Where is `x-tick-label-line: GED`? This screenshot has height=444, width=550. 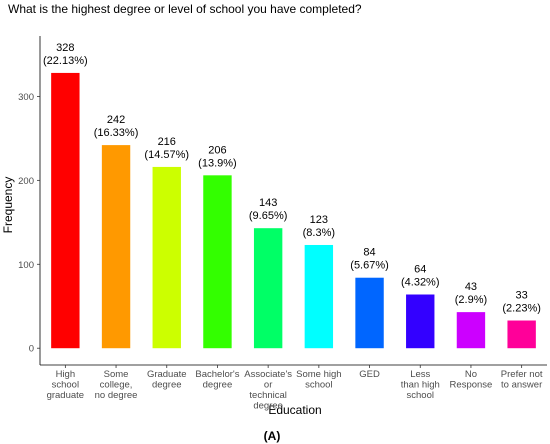
x-tick-label-line: GED is located at coordinates (369, 374).